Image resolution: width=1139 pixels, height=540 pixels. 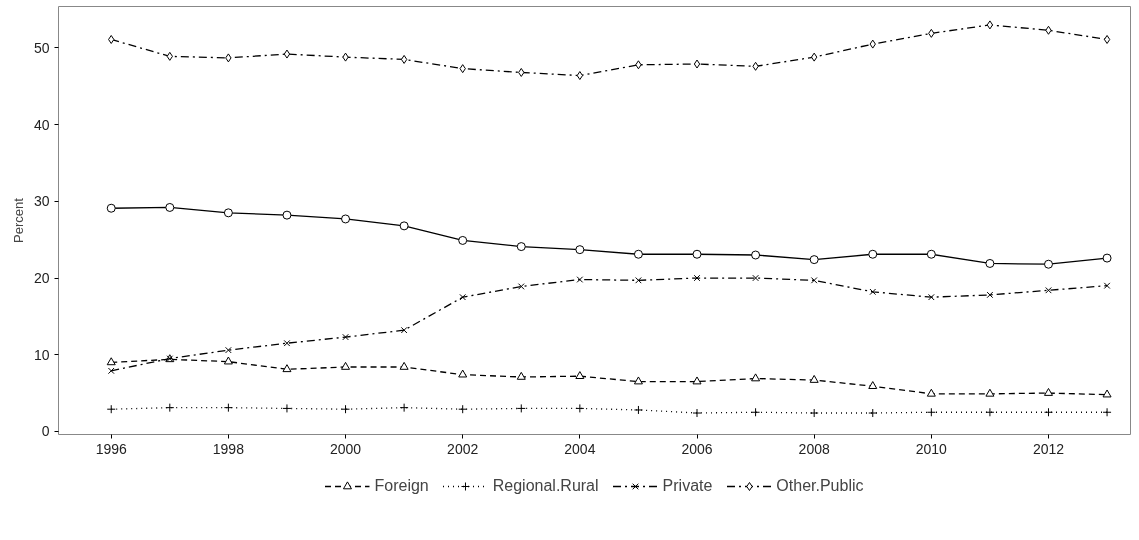 I want to click on x-tick-label: 2006, so click(x=697, y=448).